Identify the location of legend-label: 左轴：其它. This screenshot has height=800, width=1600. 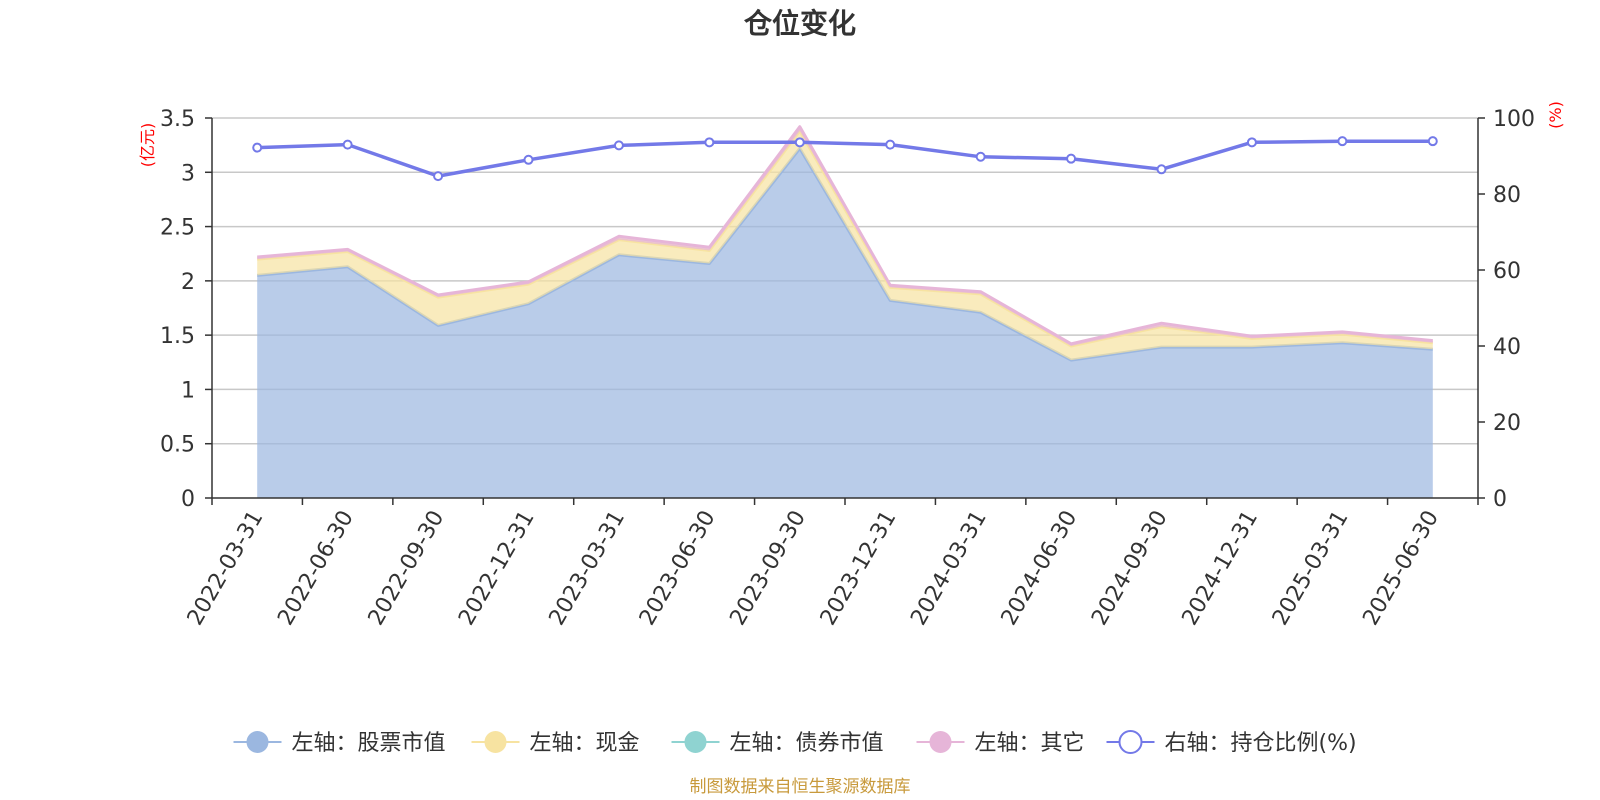
(1030, 743).